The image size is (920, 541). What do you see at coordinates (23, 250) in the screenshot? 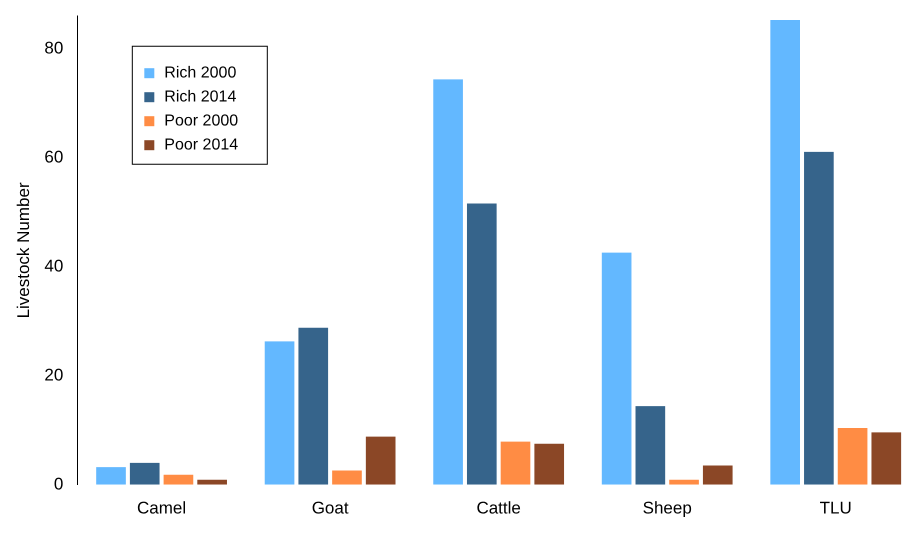
I see `y-axis-title: Livestock Number` at bounding box center [23, 250].